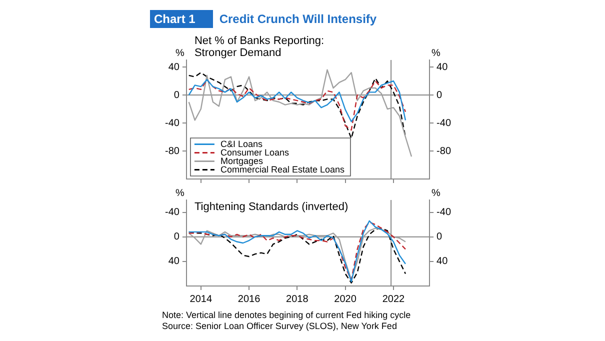  What do you see at coordinates (283, 169) in the screenshot?
I see `legend-label: Commercial Real Estate Loans` at bounding box center [283, 169].